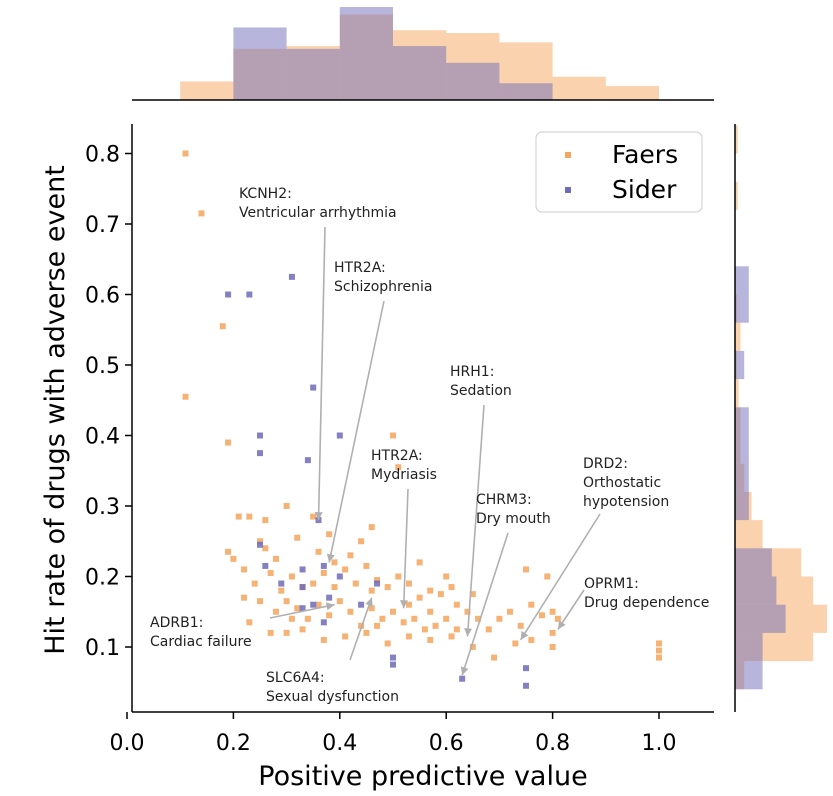 The image size is (833, 796). What do you see at coordinates (295, 678) in the screenshot?
I see `annotation-label: SLC6A4:` at bounding box center [295, 678].